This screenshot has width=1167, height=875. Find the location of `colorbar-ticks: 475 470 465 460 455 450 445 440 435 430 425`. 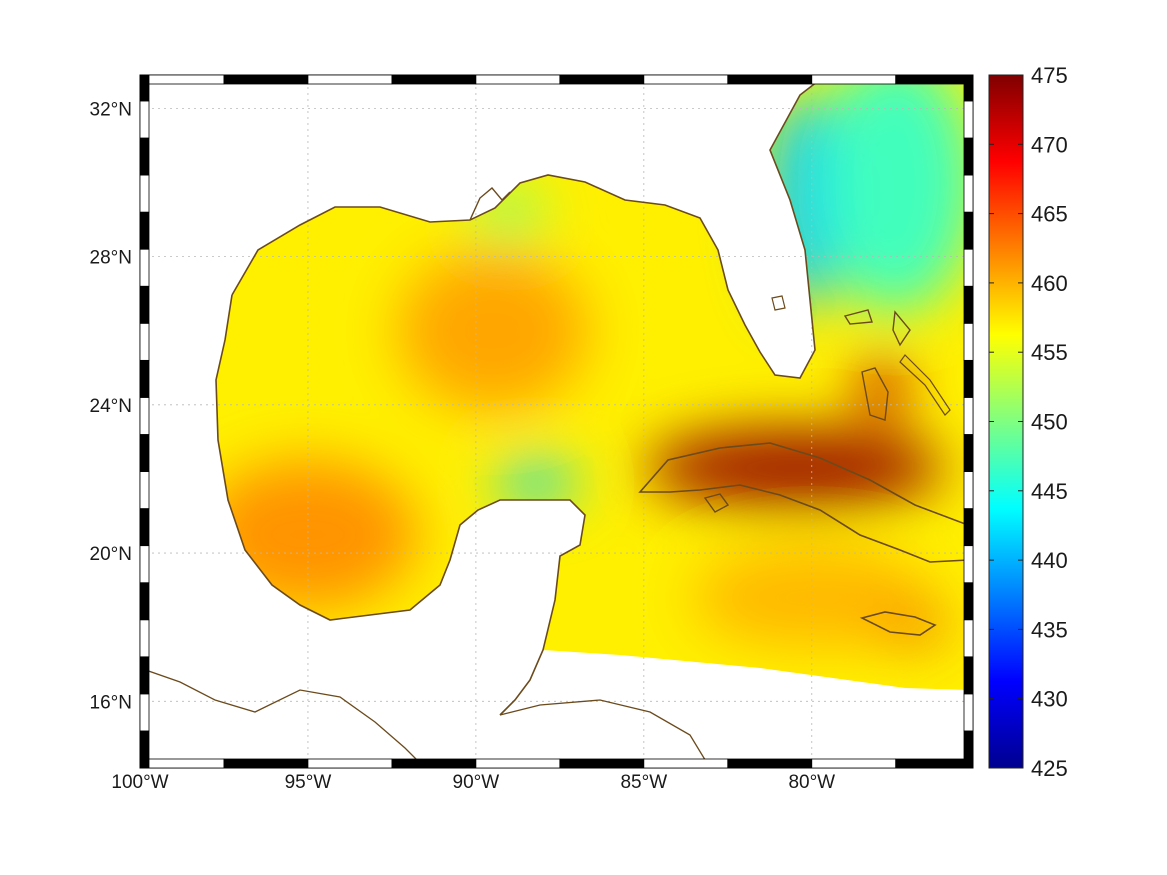

colorbar-ticks: 475 470 465 460 455 450 445 440 435 430 425 is located at coordinates (1028, 422).